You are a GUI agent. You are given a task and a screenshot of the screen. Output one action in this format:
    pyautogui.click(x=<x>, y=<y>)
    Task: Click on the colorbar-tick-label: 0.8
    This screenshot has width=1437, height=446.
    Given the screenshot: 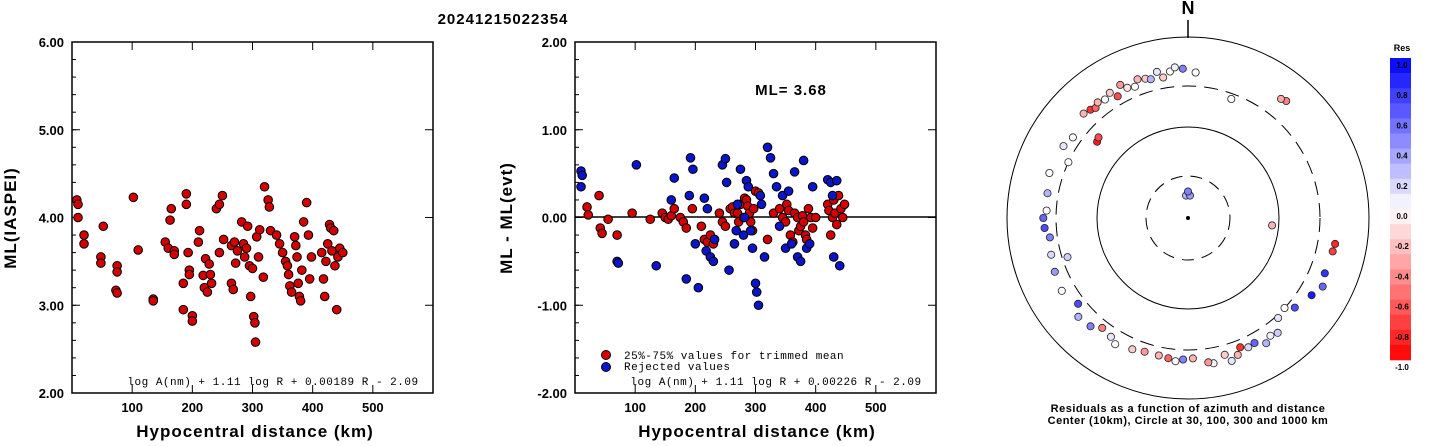 What is the action you would take?
    pyautogui.click(x=1402, y=95)
    